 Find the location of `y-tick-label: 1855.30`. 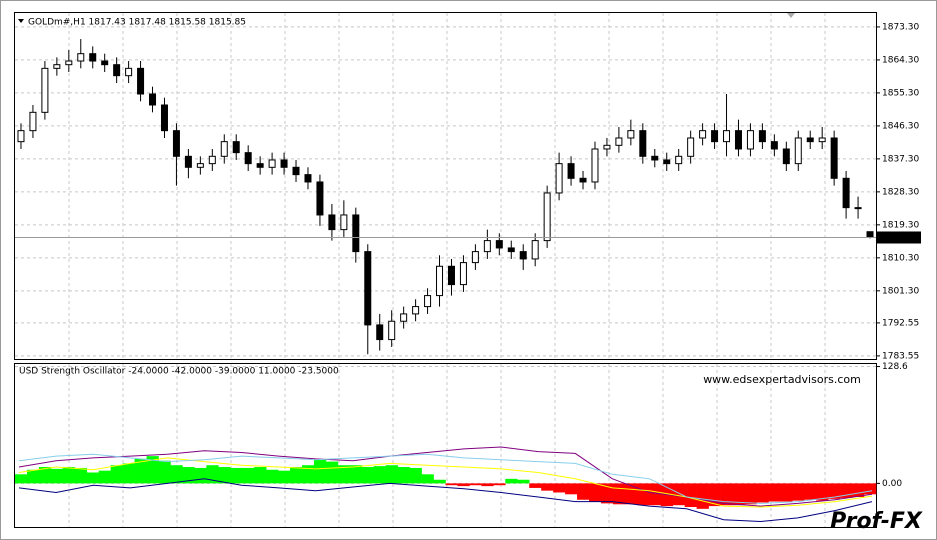

y-tick-label: 1855.30 is located at coordinates (900, 93).